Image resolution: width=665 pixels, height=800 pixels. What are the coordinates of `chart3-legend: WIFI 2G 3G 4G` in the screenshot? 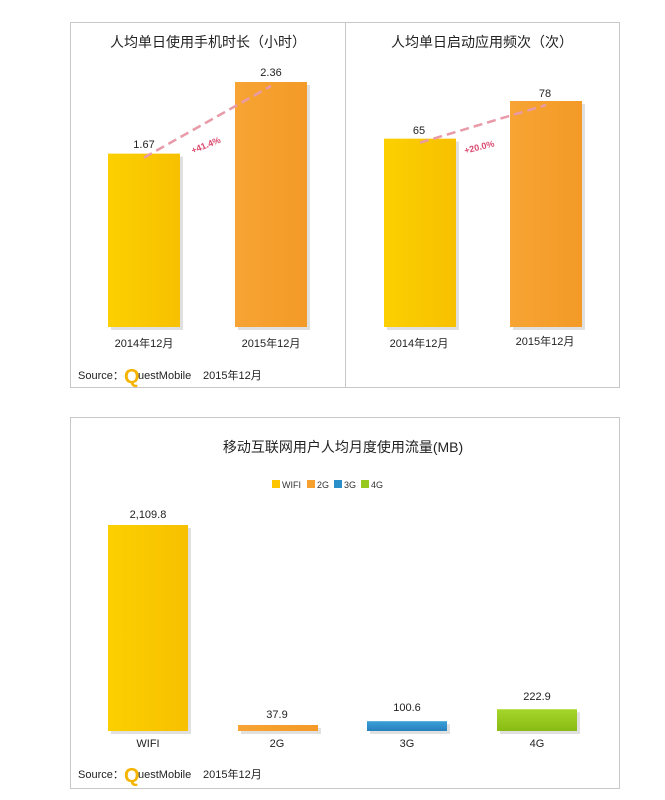 It's located at (327, 485).